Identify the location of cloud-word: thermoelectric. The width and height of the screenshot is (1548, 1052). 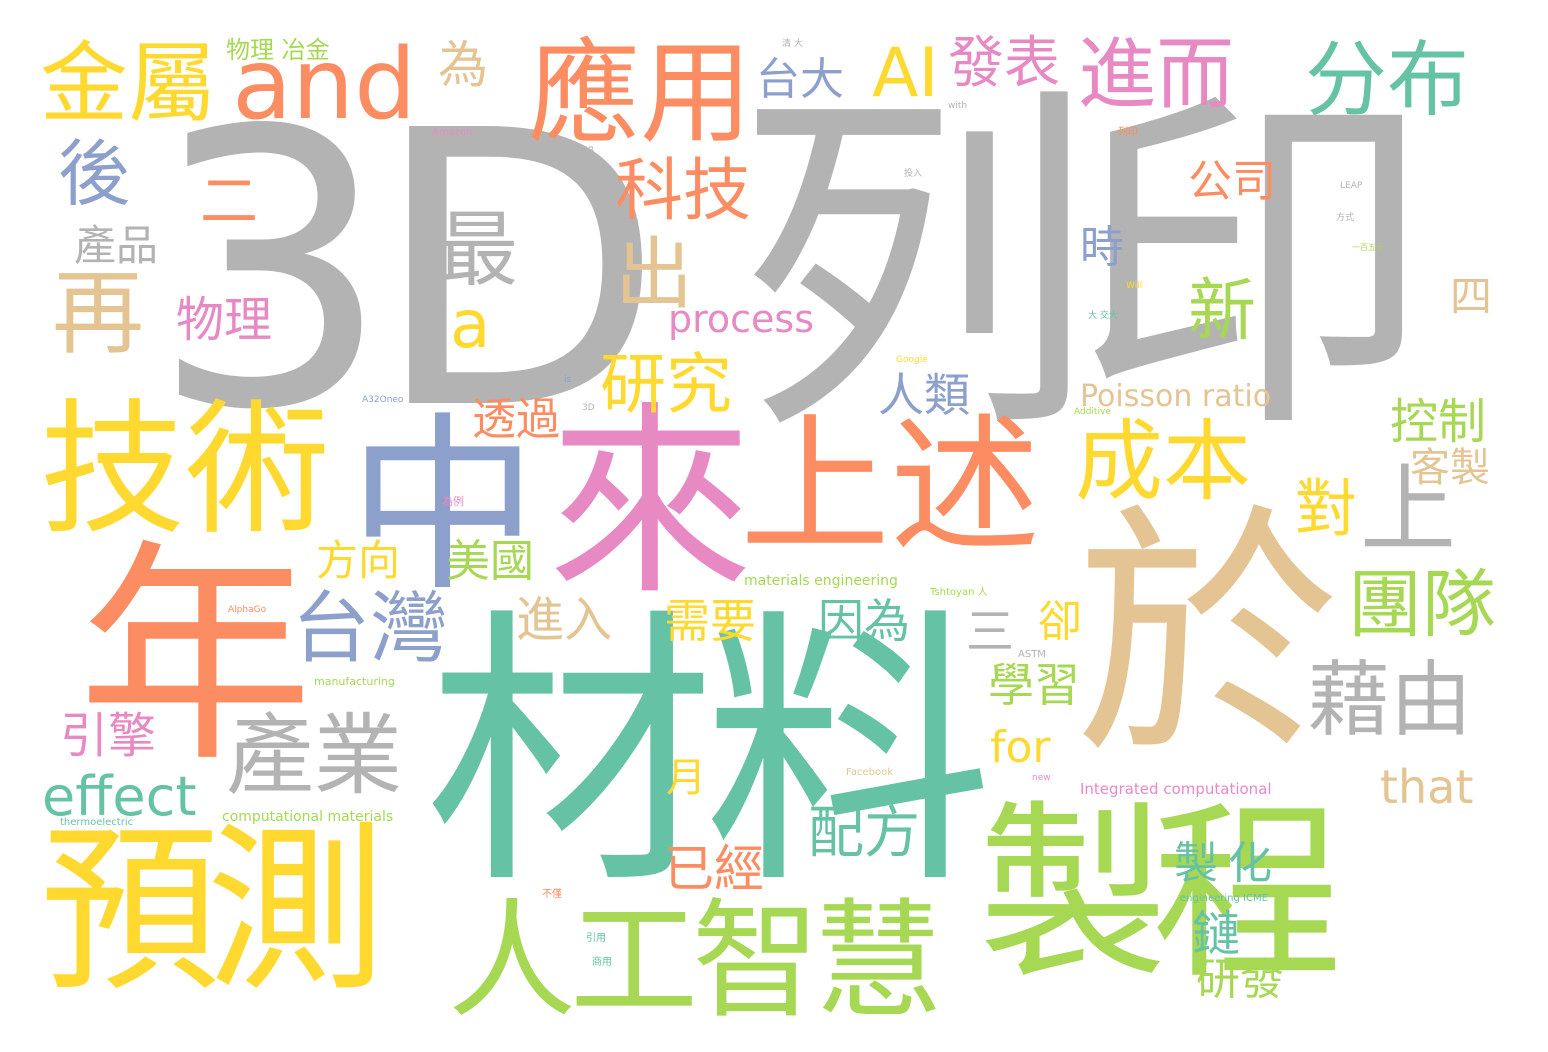
(97, 822).